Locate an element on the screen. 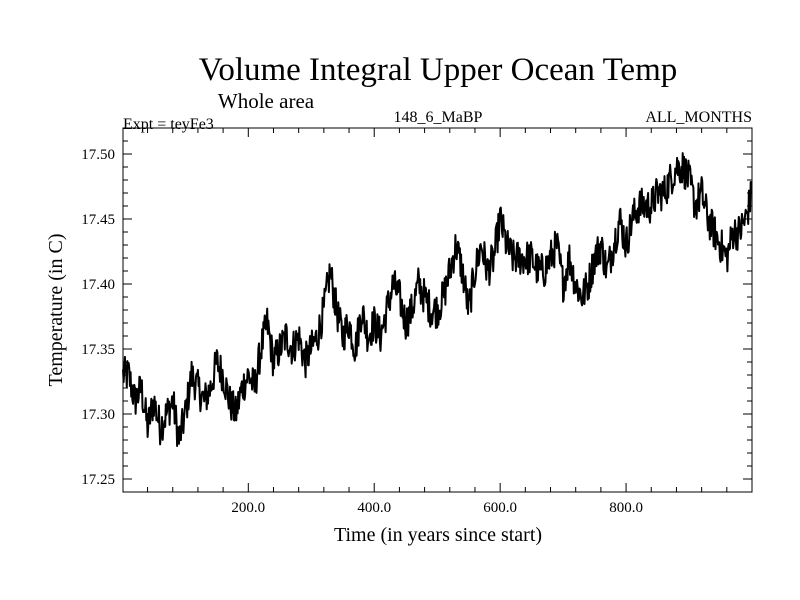 The width and height of the screenshot is (800, 600). x-tick-label: 400.0 is located at coordinates (374, 508).